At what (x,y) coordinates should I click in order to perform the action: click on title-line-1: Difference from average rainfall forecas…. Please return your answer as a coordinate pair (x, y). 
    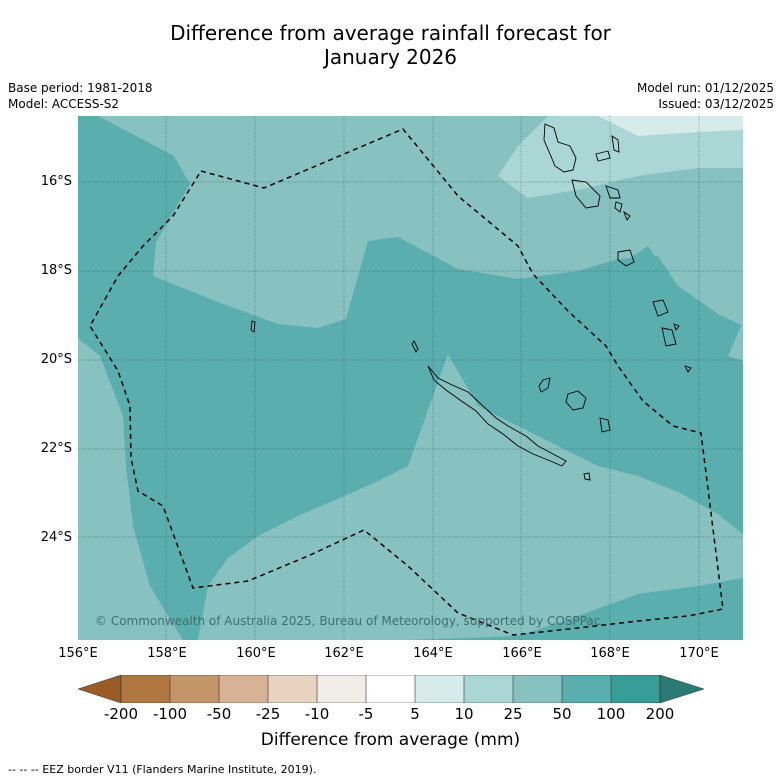
    Looking at the image, I should click on (390, 33).